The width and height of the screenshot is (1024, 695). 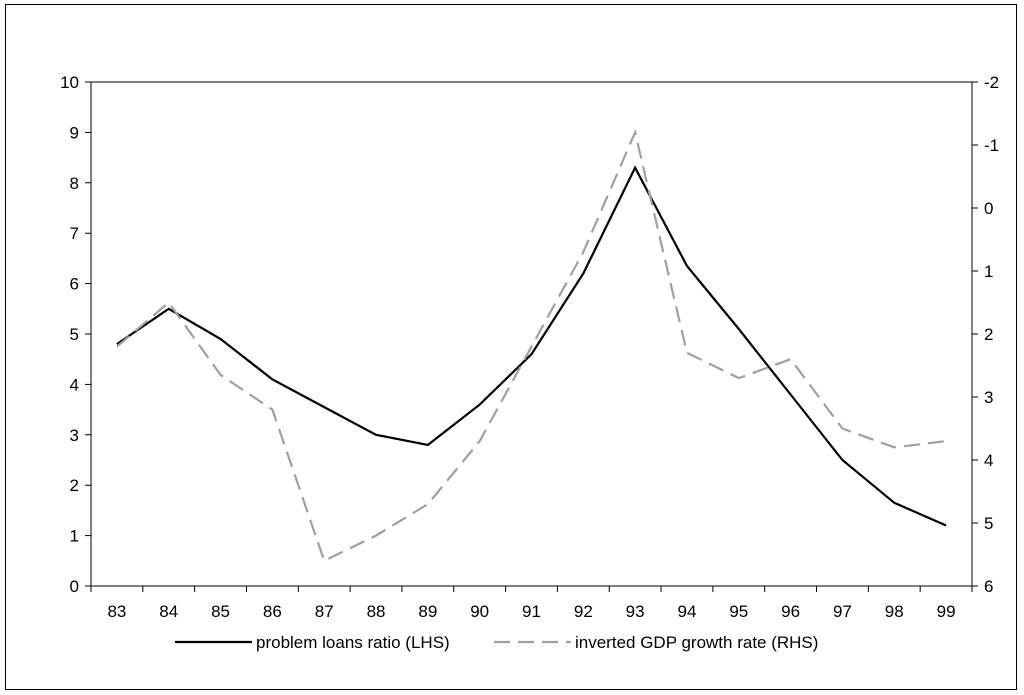 What do you see at coordinates (696, 642) in the screenshot?
I see `legend-label-2: inverted GDP growth rate (RHS)` at bounding box center [696, 642].